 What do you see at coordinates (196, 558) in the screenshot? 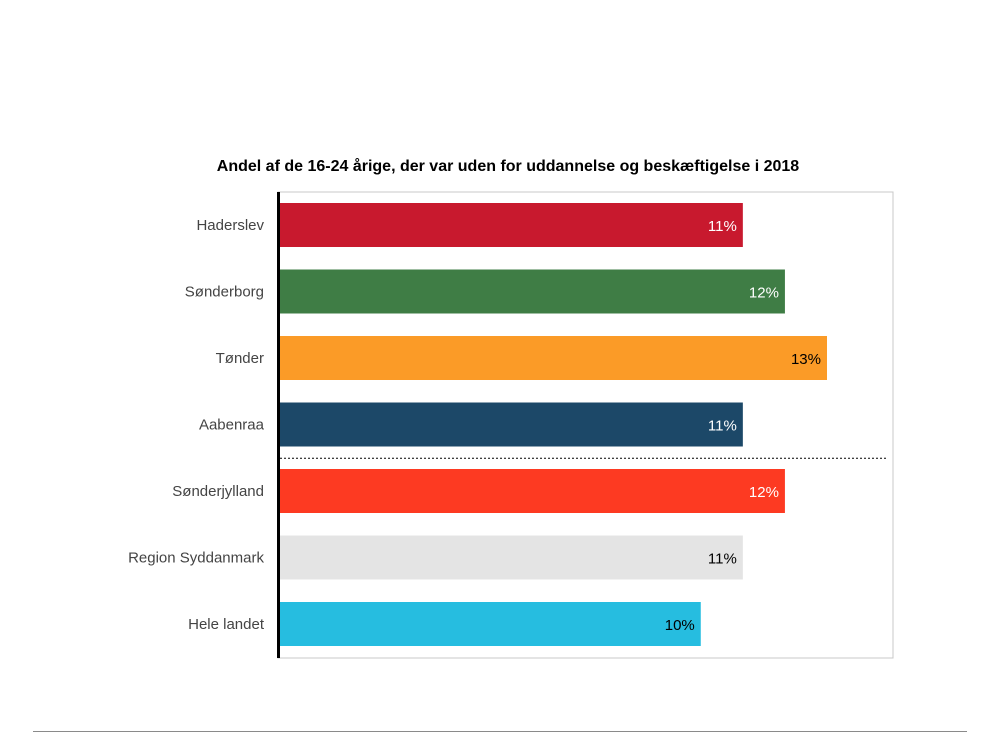
I see `category-label: Region Syddanmark` at bounding box center [196, 558].